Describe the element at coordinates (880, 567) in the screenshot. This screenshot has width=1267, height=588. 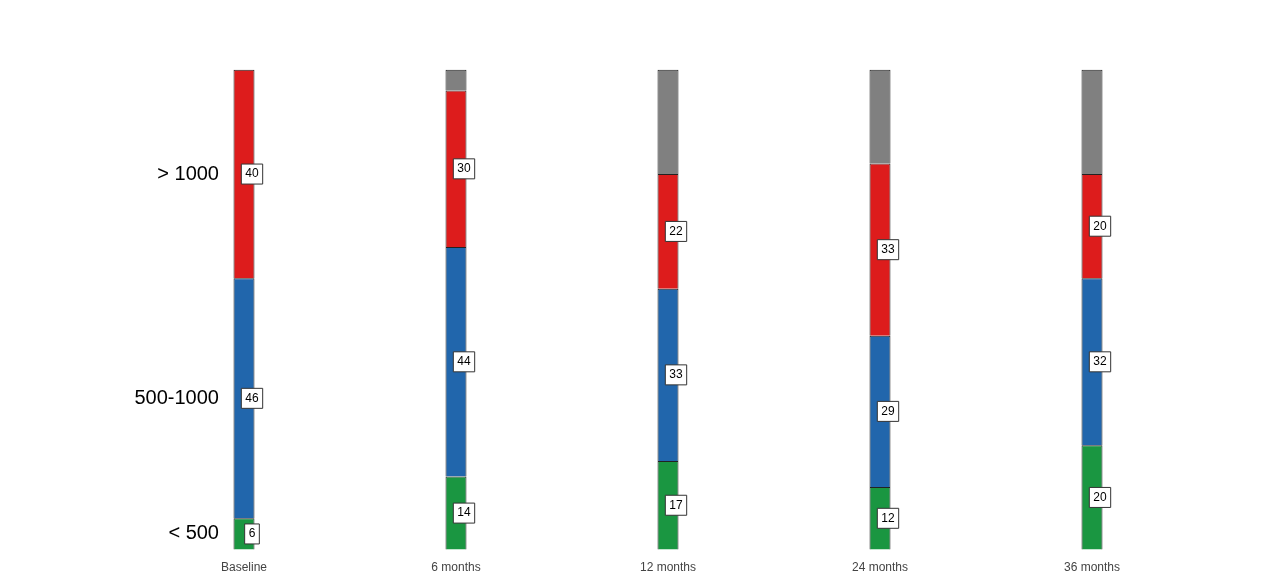
I see `x-tick-label: 24 months` at that location.